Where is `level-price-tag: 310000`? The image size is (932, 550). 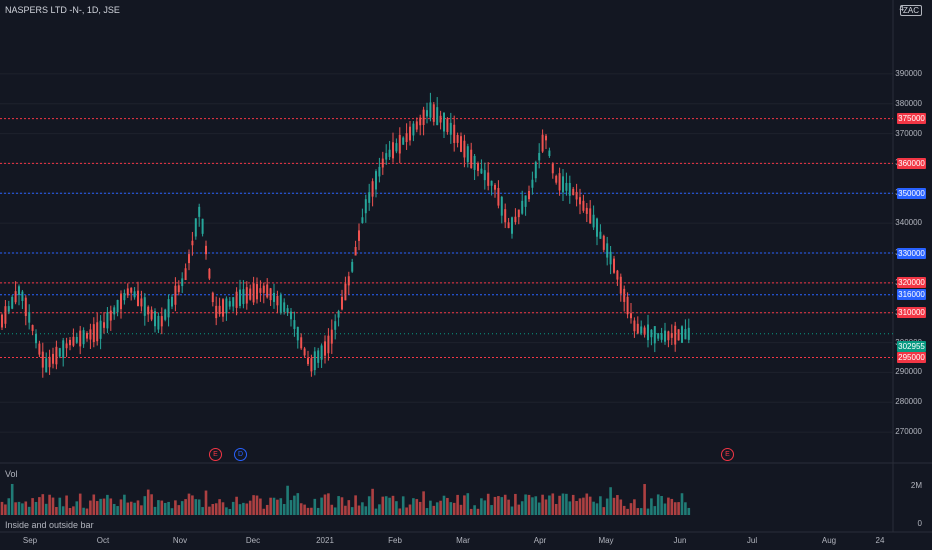 level-price-tag: 310000 is located at coordinates (911, 313).